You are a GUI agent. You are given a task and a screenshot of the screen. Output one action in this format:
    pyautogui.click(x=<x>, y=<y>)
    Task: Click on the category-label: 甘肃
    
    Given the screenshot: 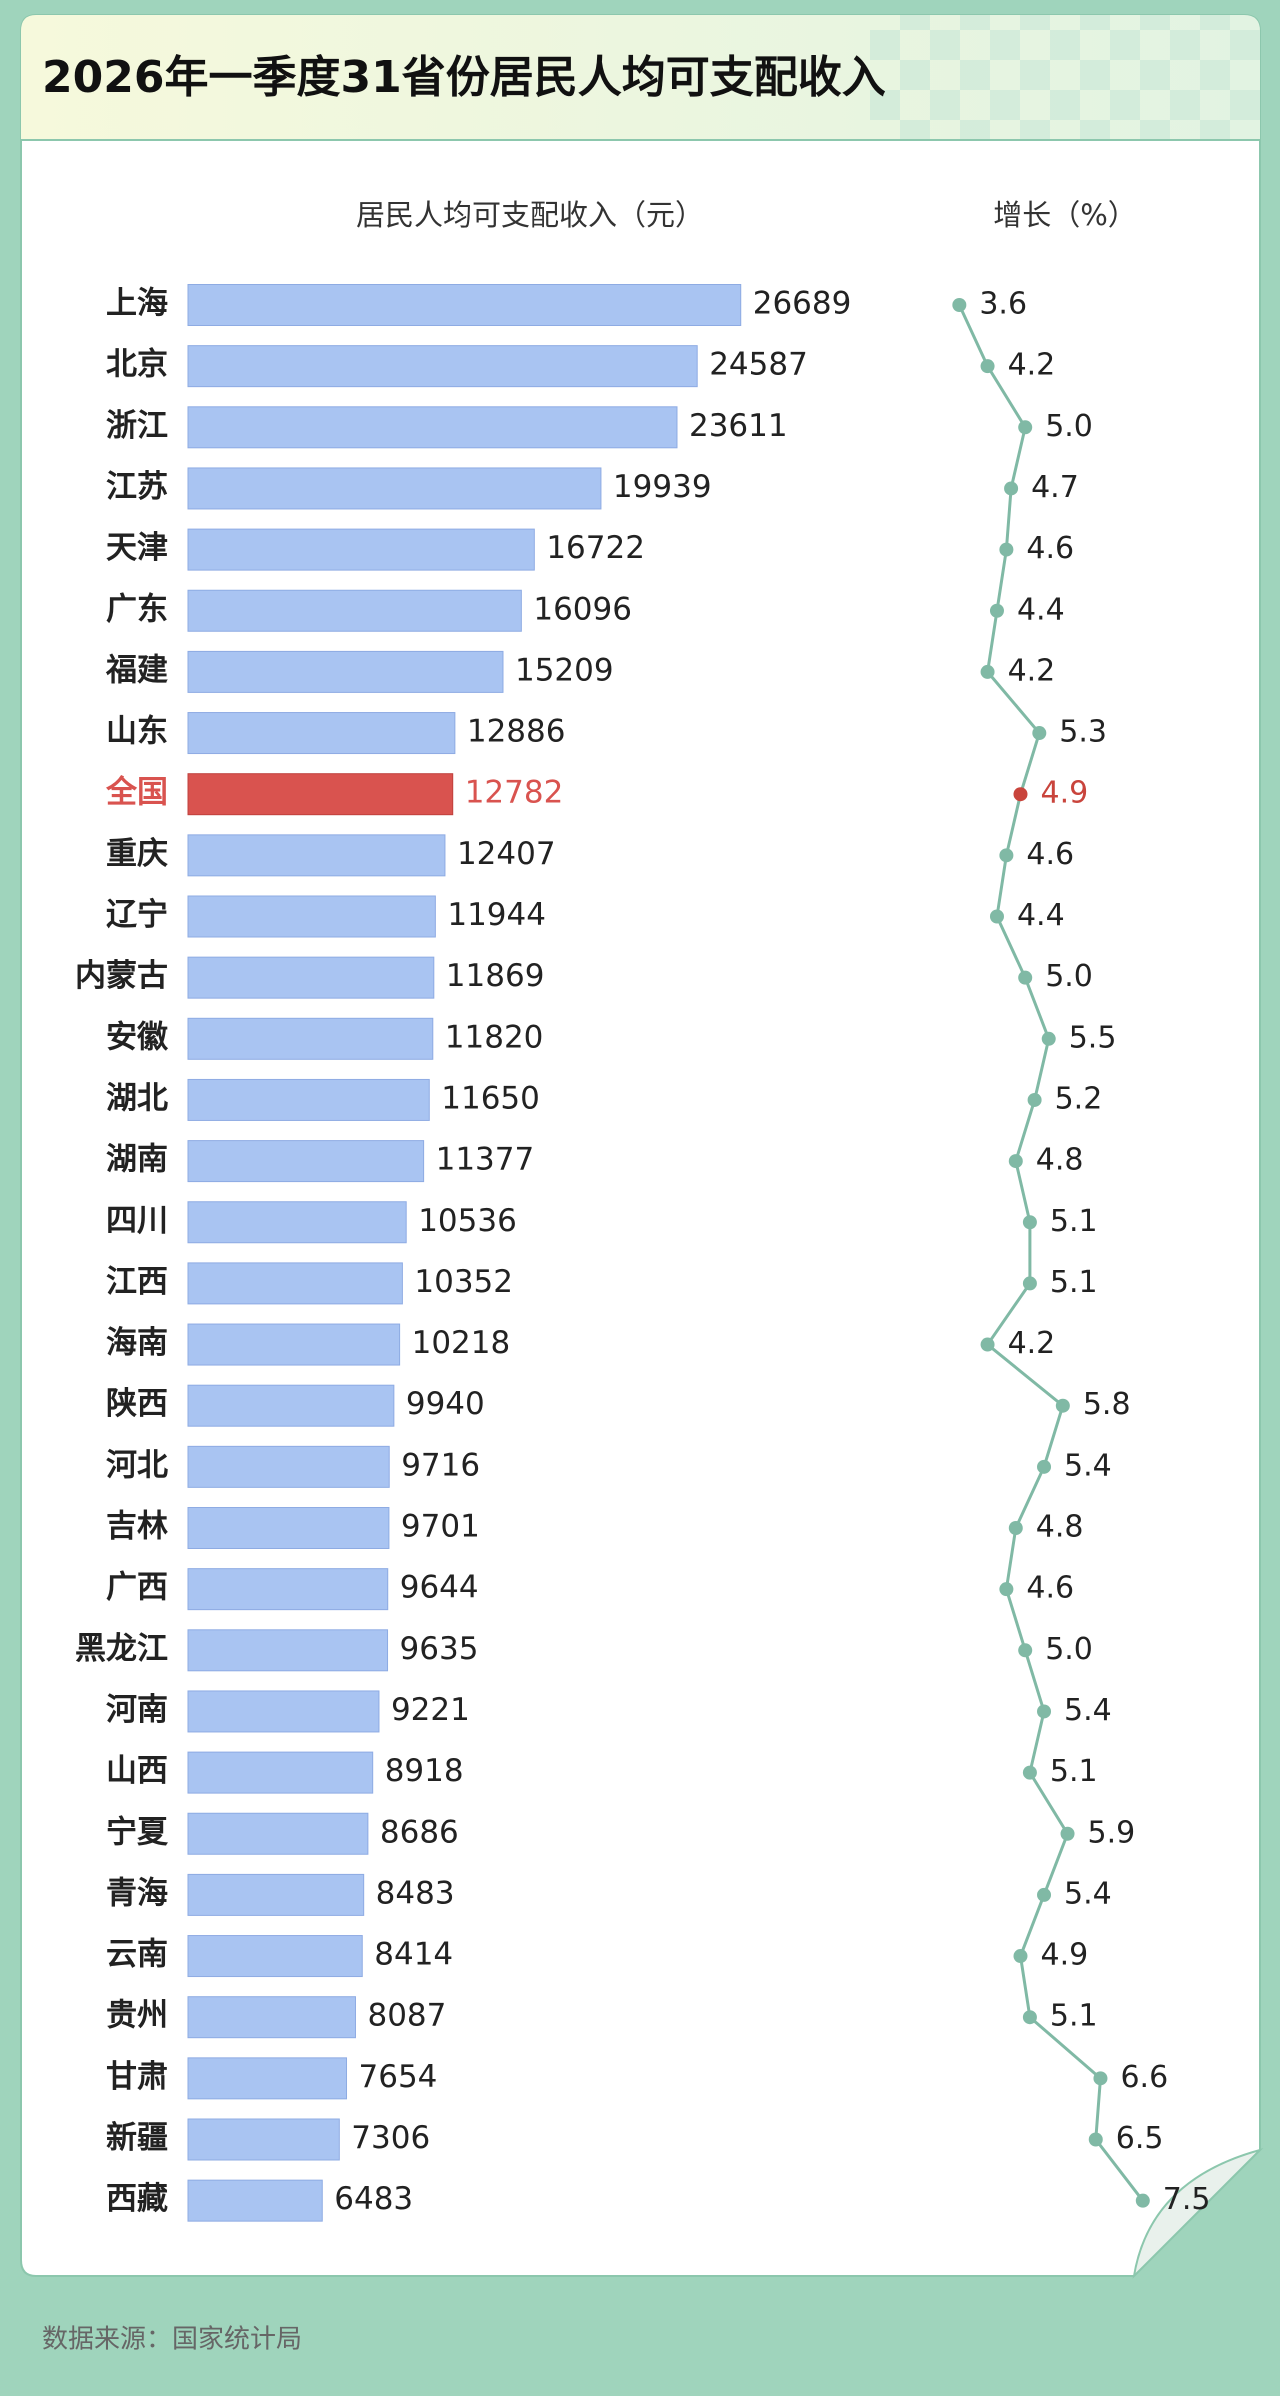 What is the action you would take?
    pyautogui.click(x=137, y=2077)
    